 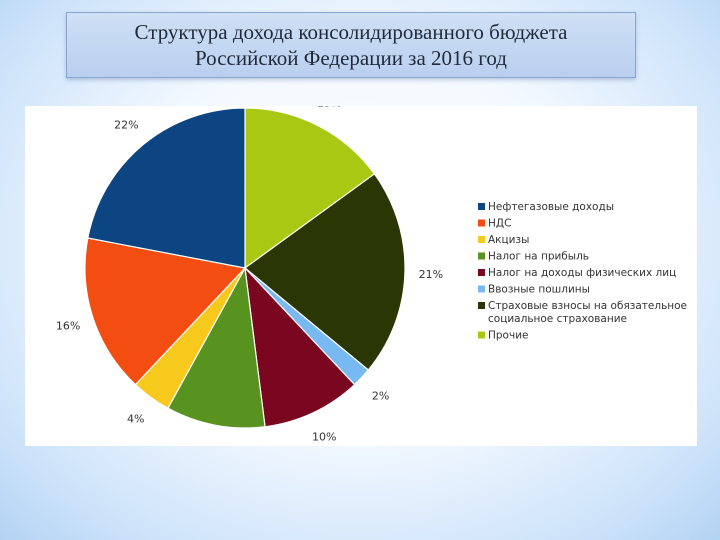 What do you see at coordinates (126, 125) in the screenshot?
I see `data-label-7: 22%` at bounding box center [126, 125].